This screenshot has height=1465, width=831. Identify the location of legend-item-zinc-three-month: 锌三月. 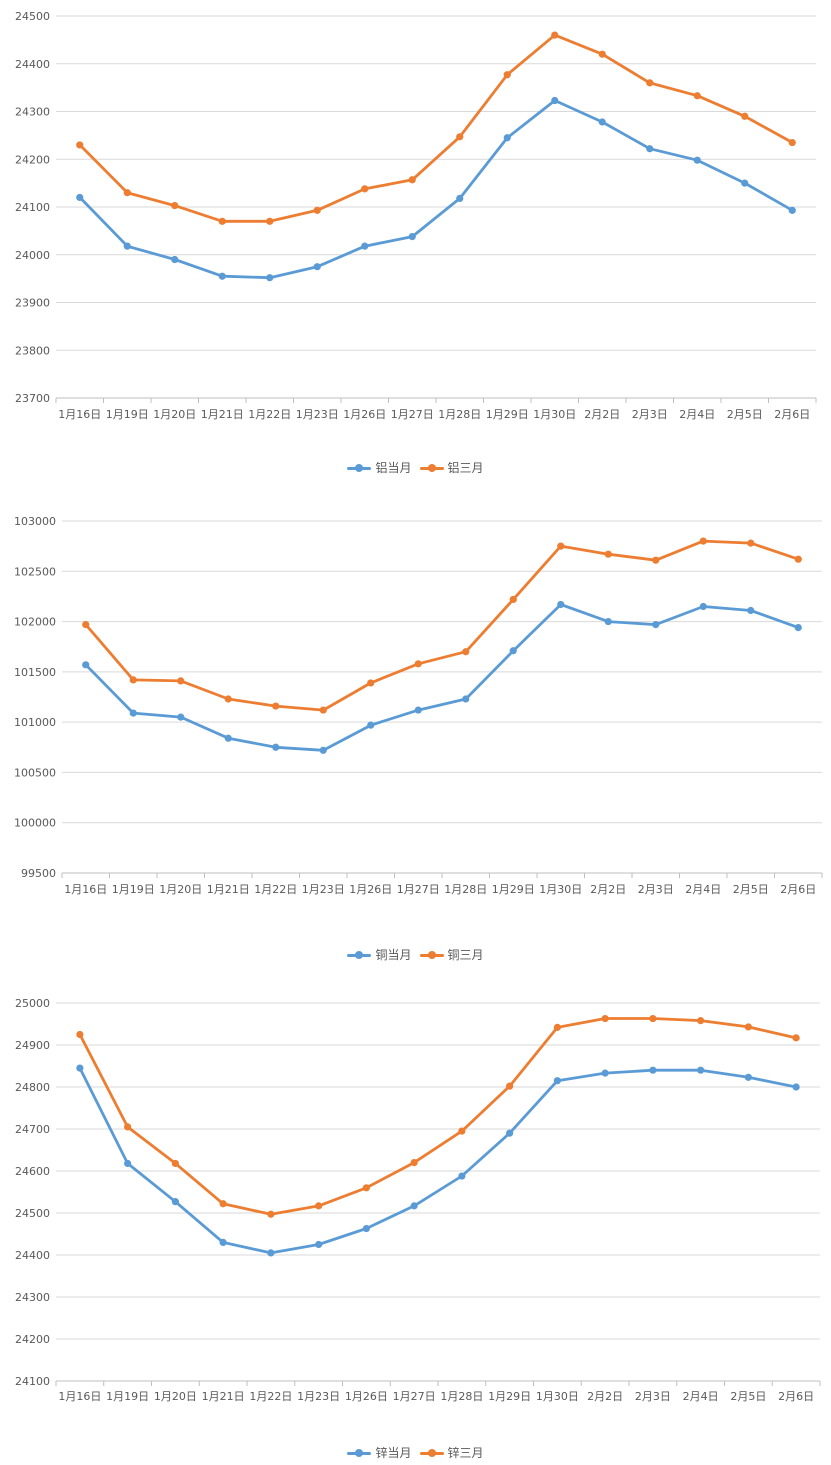
(451, 1452).